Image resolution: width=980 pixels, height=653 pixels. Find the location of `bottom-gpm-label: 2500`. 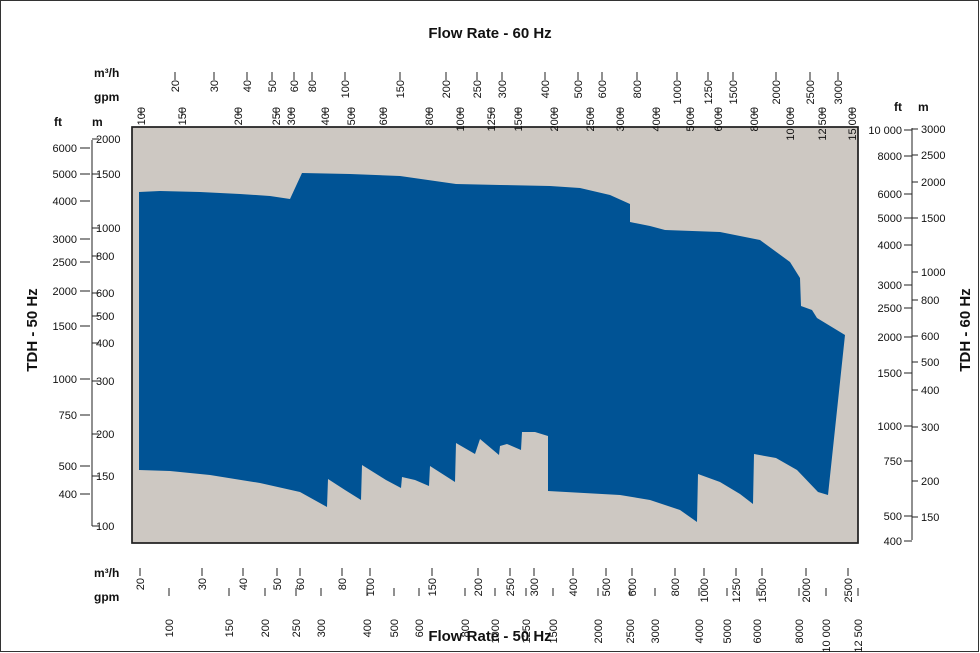

bottom-gpm-label: 2500 is located at coordinates (631, 631).